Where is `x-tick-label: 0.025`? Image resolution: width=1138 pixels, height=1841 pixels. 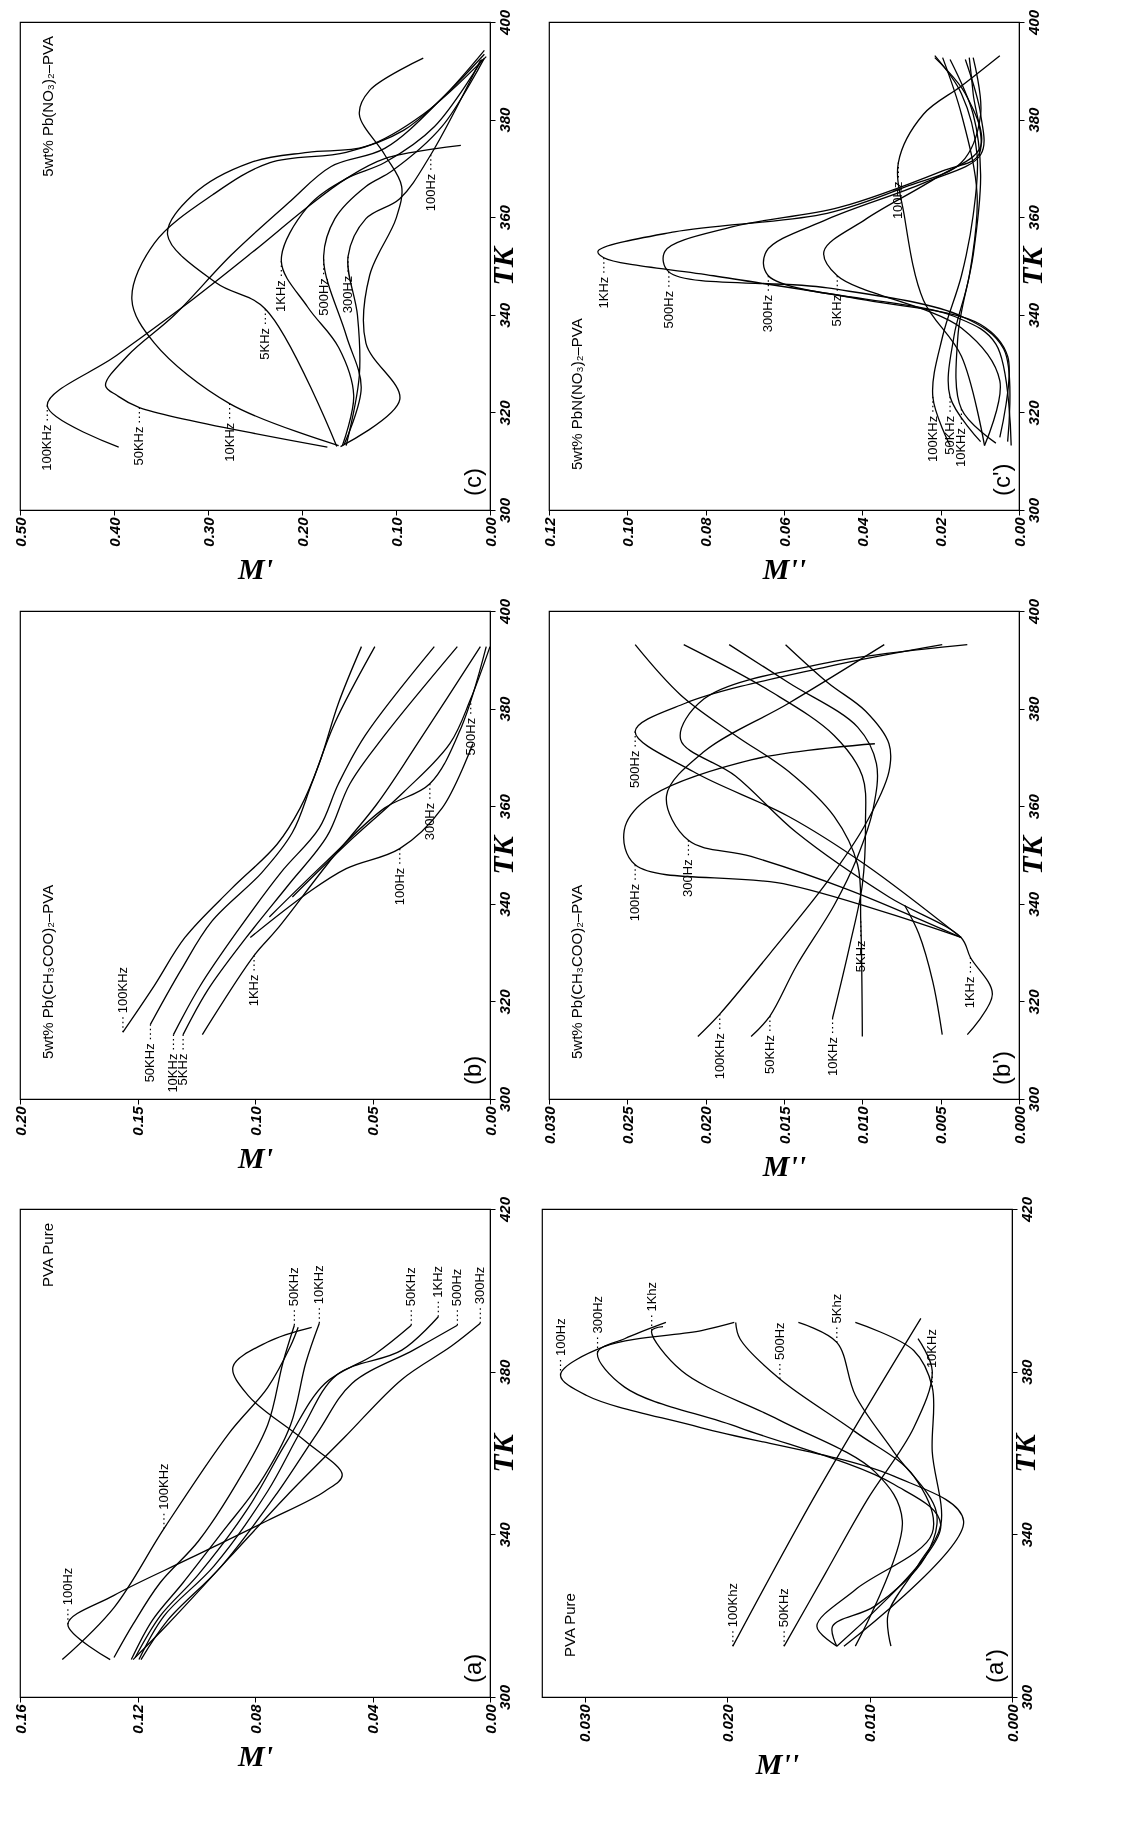
x-tick-label: 0.025 is located at coordinates (627, 1125).